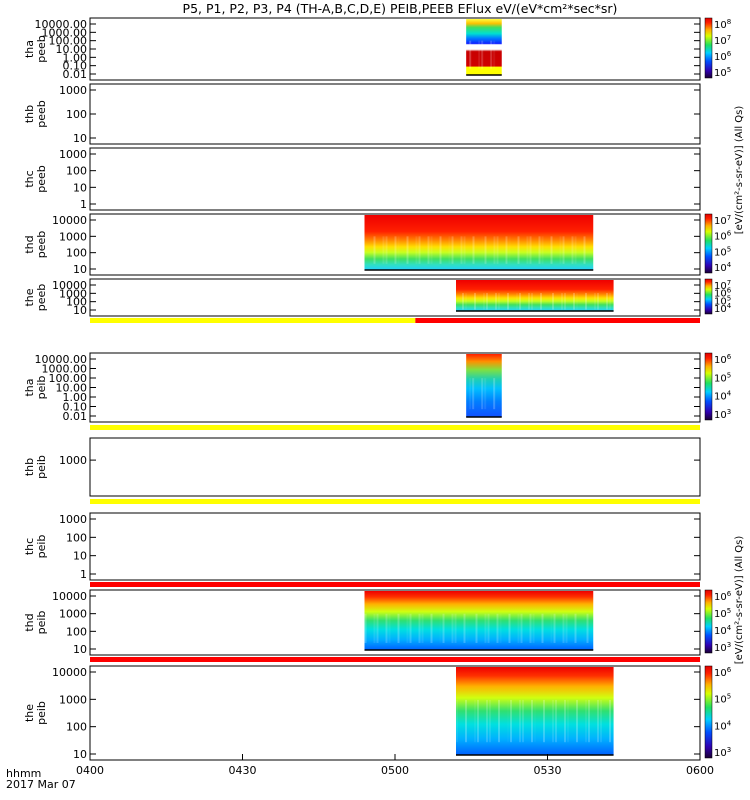 This screenshot has width=750, height=800. Describe the element at coordinates (90, 770) in the screenshot. I see `xtick-label: 0400` at that location.